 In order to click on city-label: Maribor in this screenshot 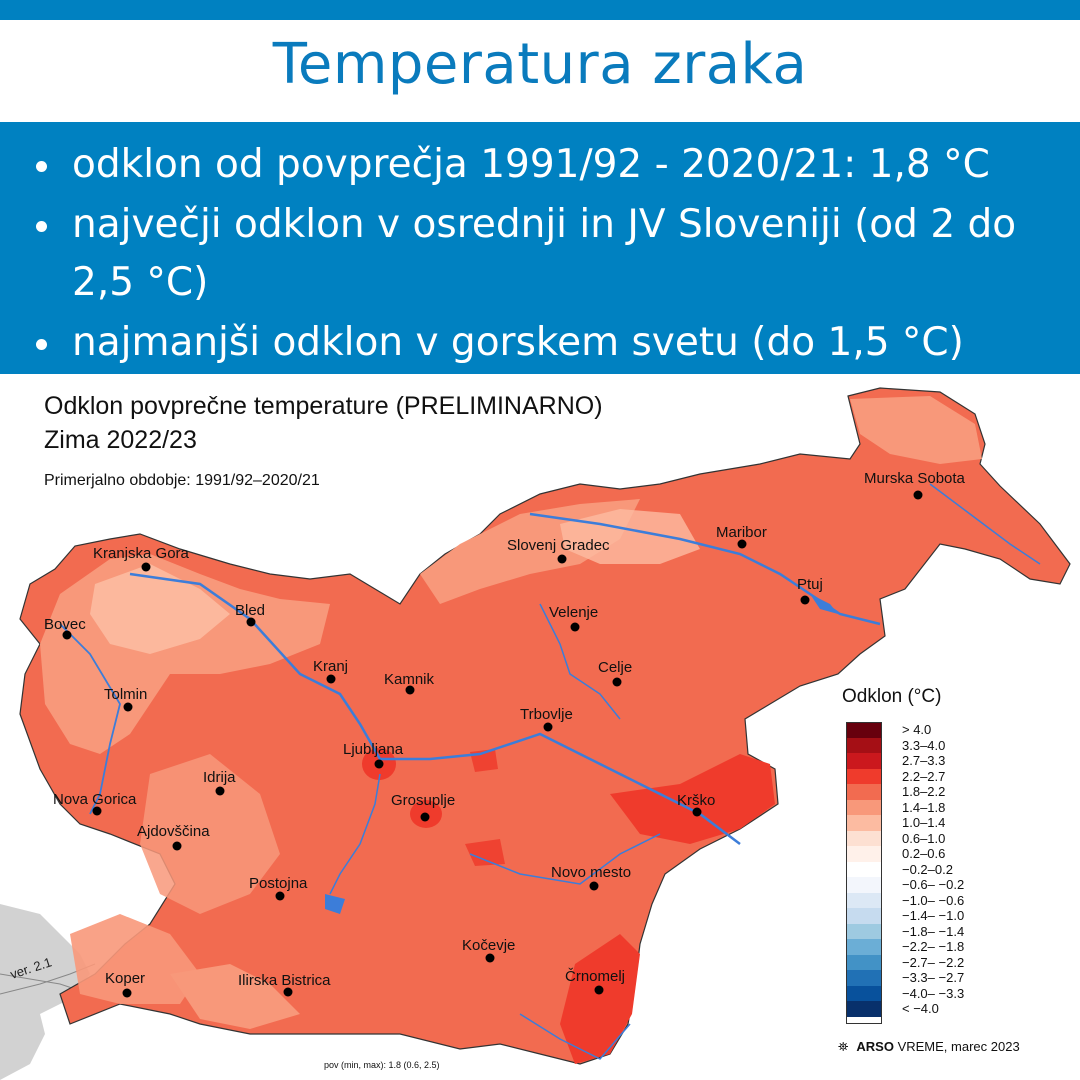, I will do `click(741, 532)`.